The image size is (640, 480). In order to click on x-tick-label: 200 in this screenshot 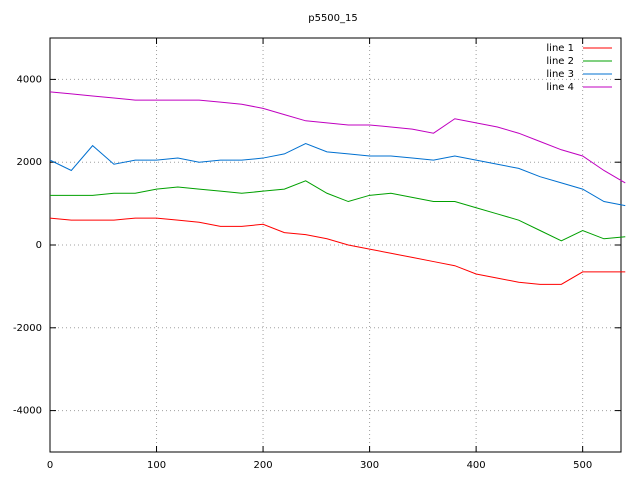, I will do `click(263, 465)`.